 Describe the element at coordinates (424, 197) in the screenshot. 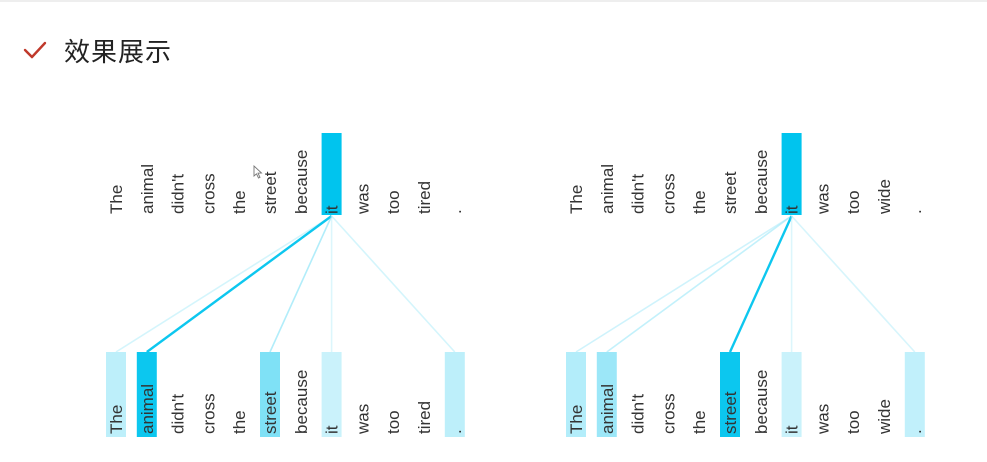

I see `query-token: tired` at that location.